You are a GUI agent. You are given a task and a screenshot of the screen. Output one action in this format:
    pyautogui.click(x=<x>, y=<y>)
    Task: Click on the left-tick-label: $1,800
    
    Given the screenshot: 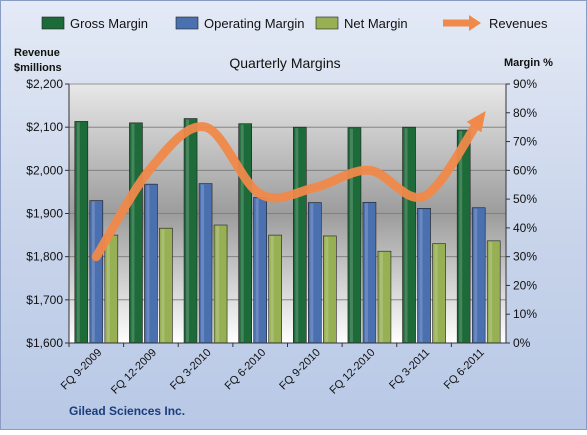 What is the action you would take?
    pyautogui.click(x=44, y=257)
    